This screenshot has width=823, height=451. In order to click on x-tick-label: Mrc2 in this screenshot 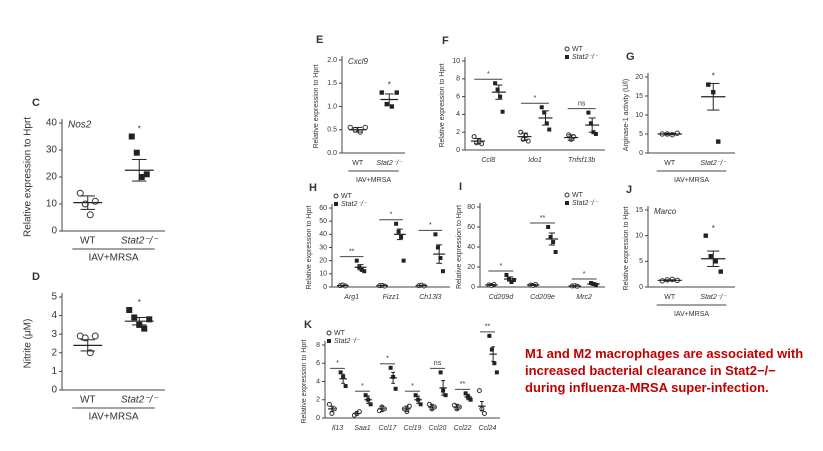, I will do `click(584, 297)`.